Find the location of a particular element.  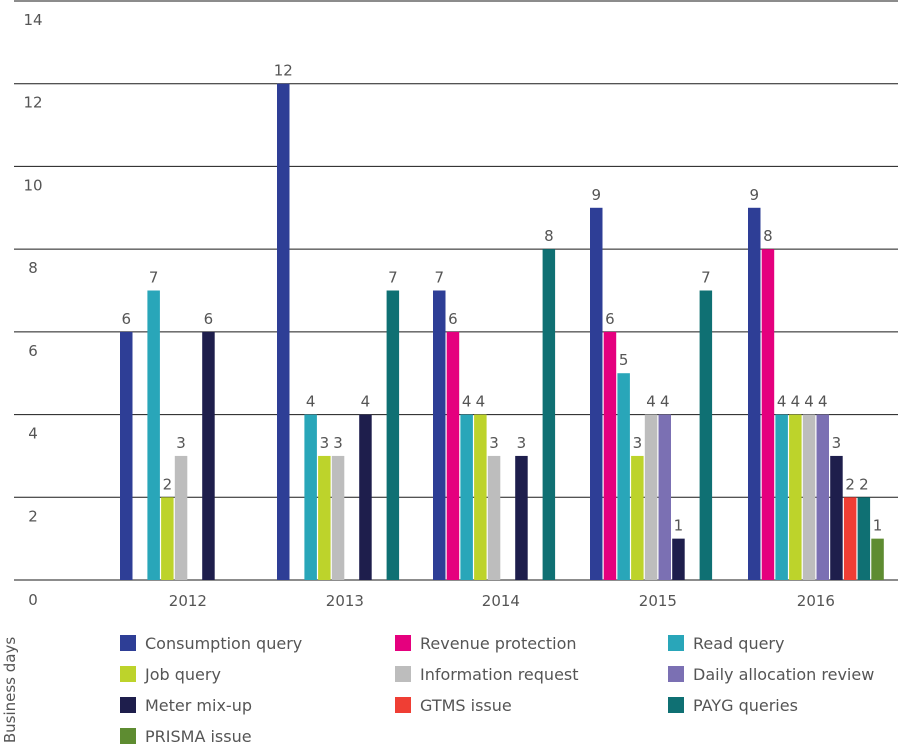

y-tick-label: 12 is located at coordinates (32, 103).